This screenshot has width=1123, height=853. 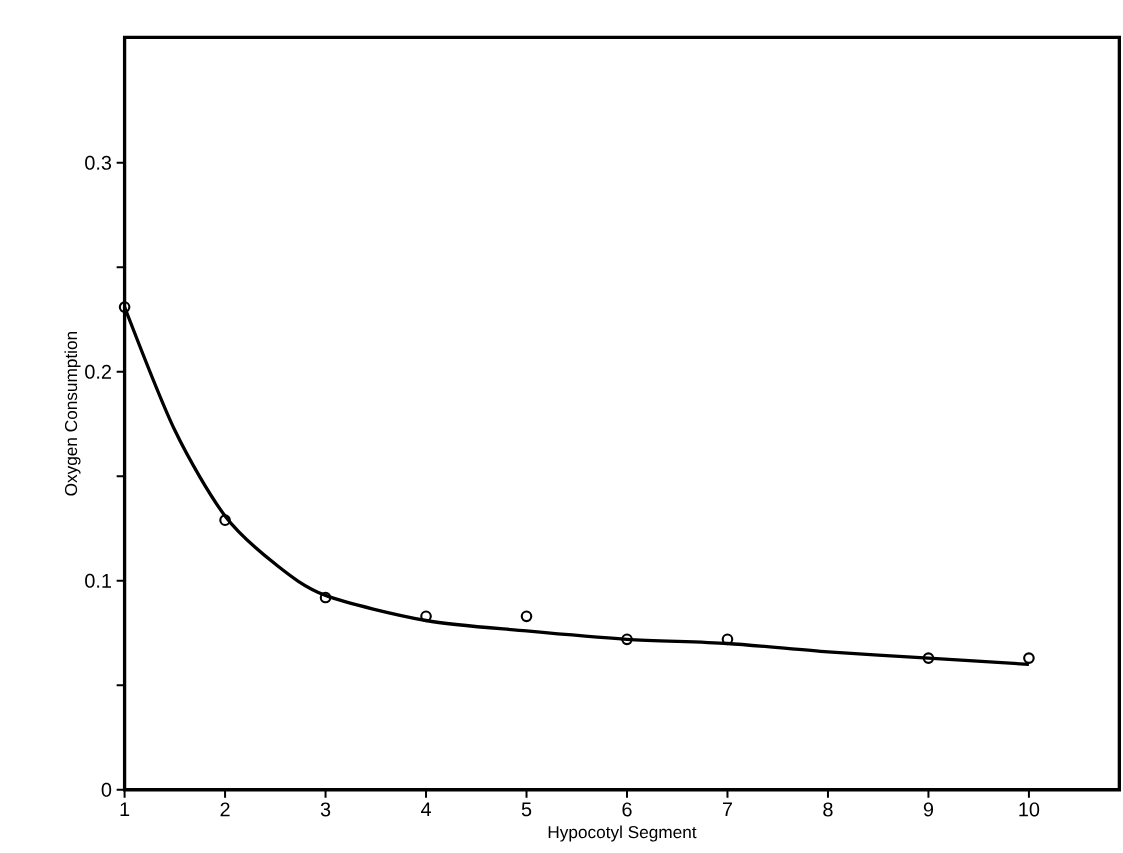 I want to click on x-tick-label: 8, so click(x=828, y=809).